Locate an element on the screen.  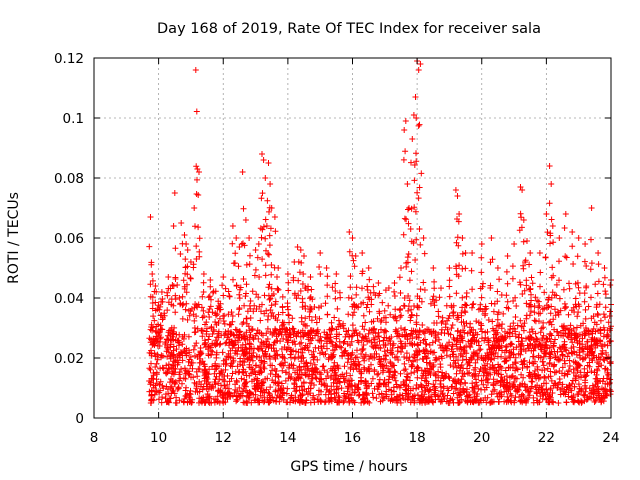
y-tick-label: 0 is located at coordinates (79, 419).